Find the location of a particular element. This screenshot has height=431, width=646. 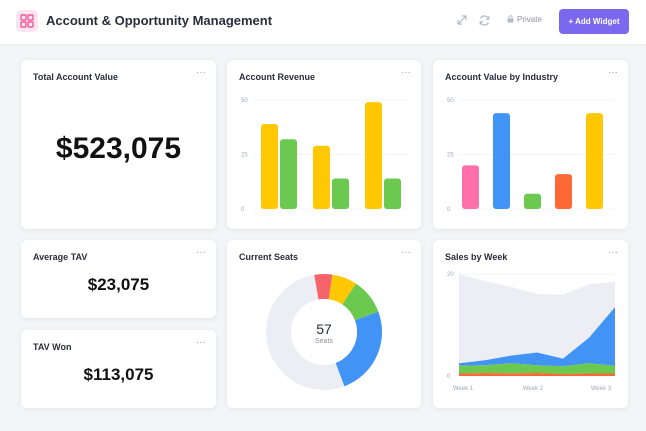

donut-hole is located at coordinates (324, 332).